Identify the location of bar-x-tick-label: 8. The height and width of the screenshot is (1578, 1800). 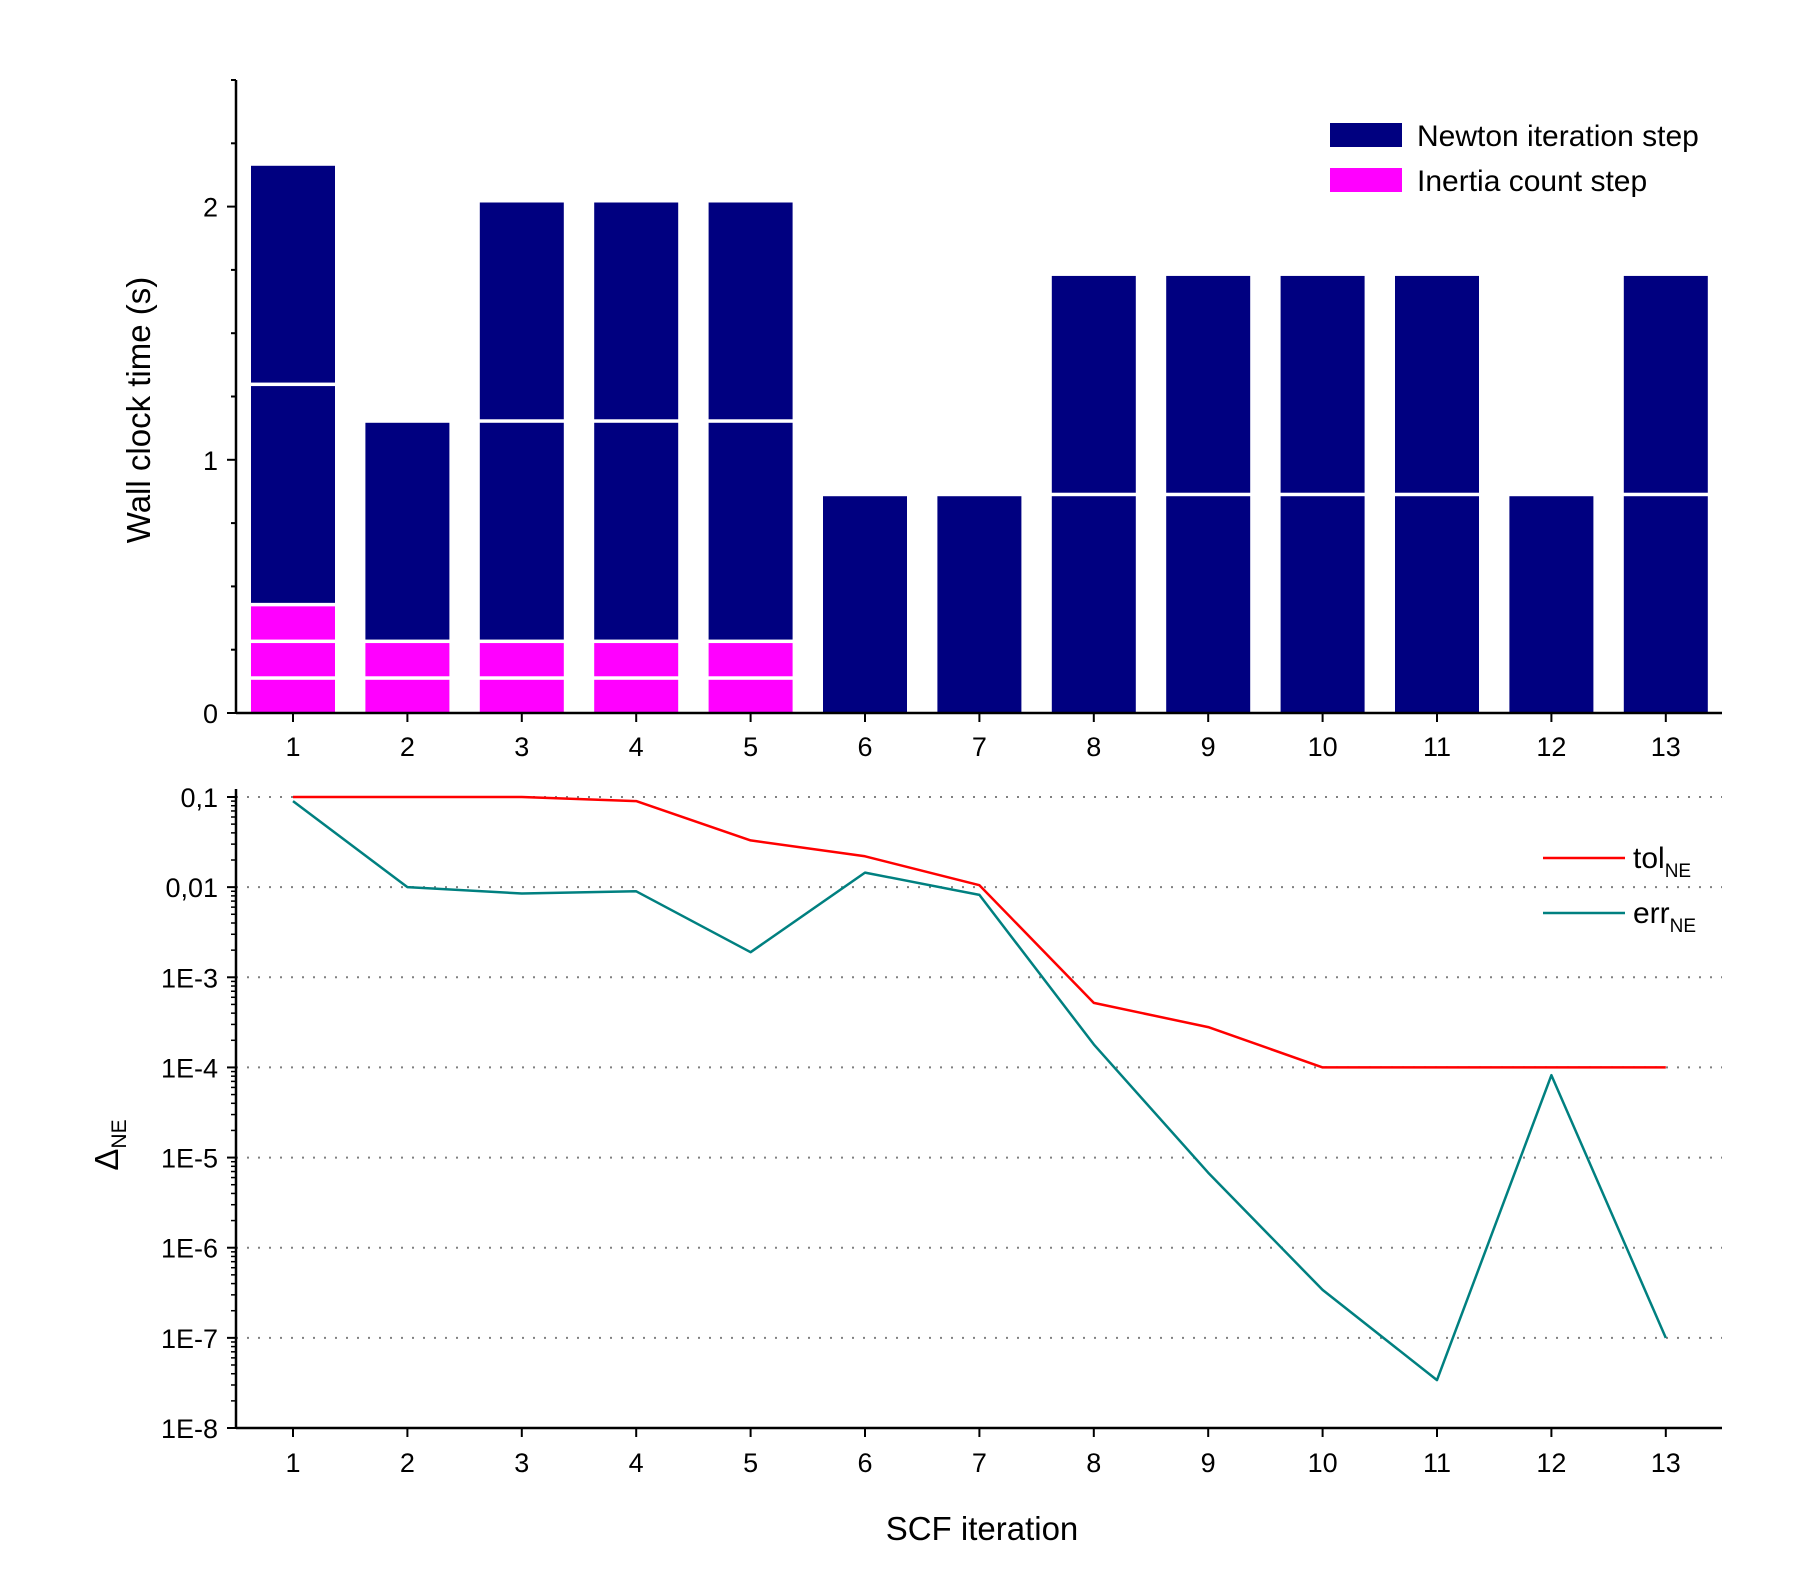
(1093, 747).